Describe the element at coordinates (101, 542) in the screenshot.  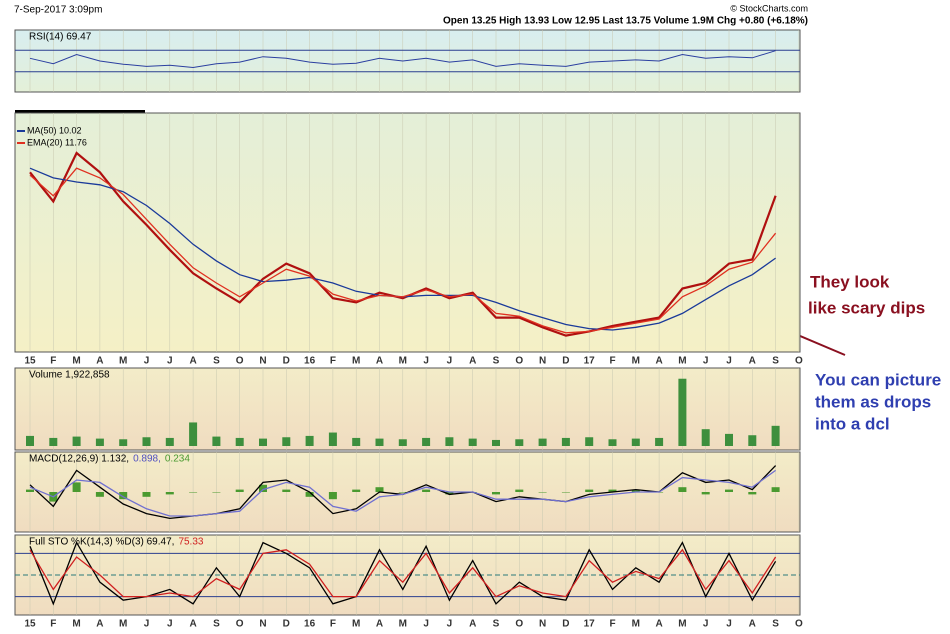
I see `panel-title: Full STO %K(14,3) %D(3) 69.47,` at that location.